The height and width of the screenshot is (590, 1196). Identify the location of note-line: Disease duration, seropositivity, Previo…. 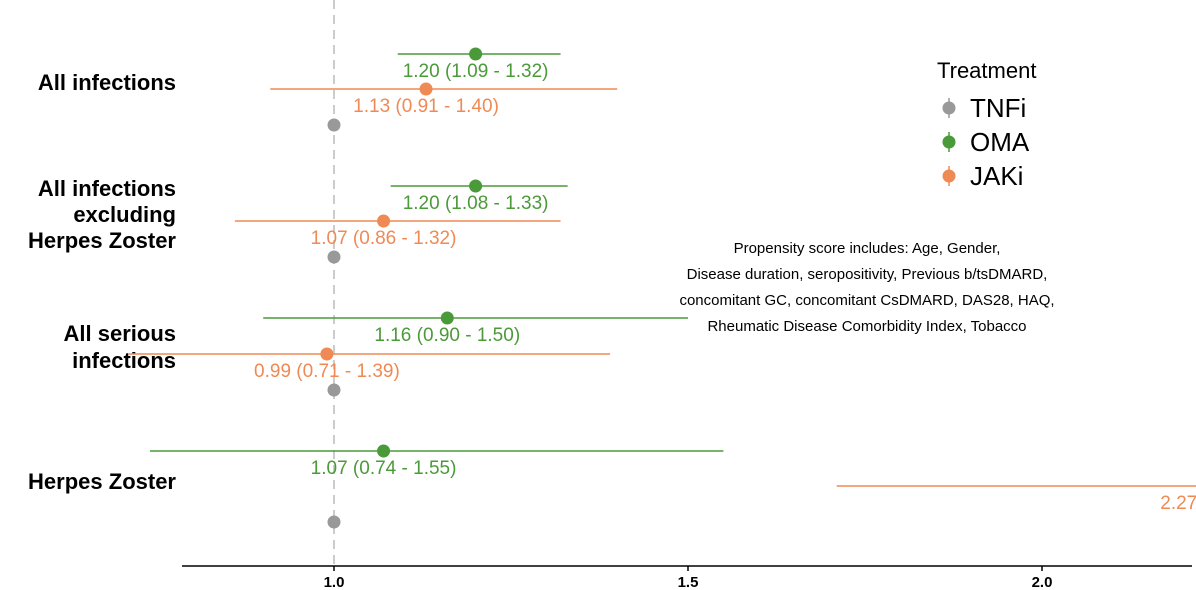
(867, 274).